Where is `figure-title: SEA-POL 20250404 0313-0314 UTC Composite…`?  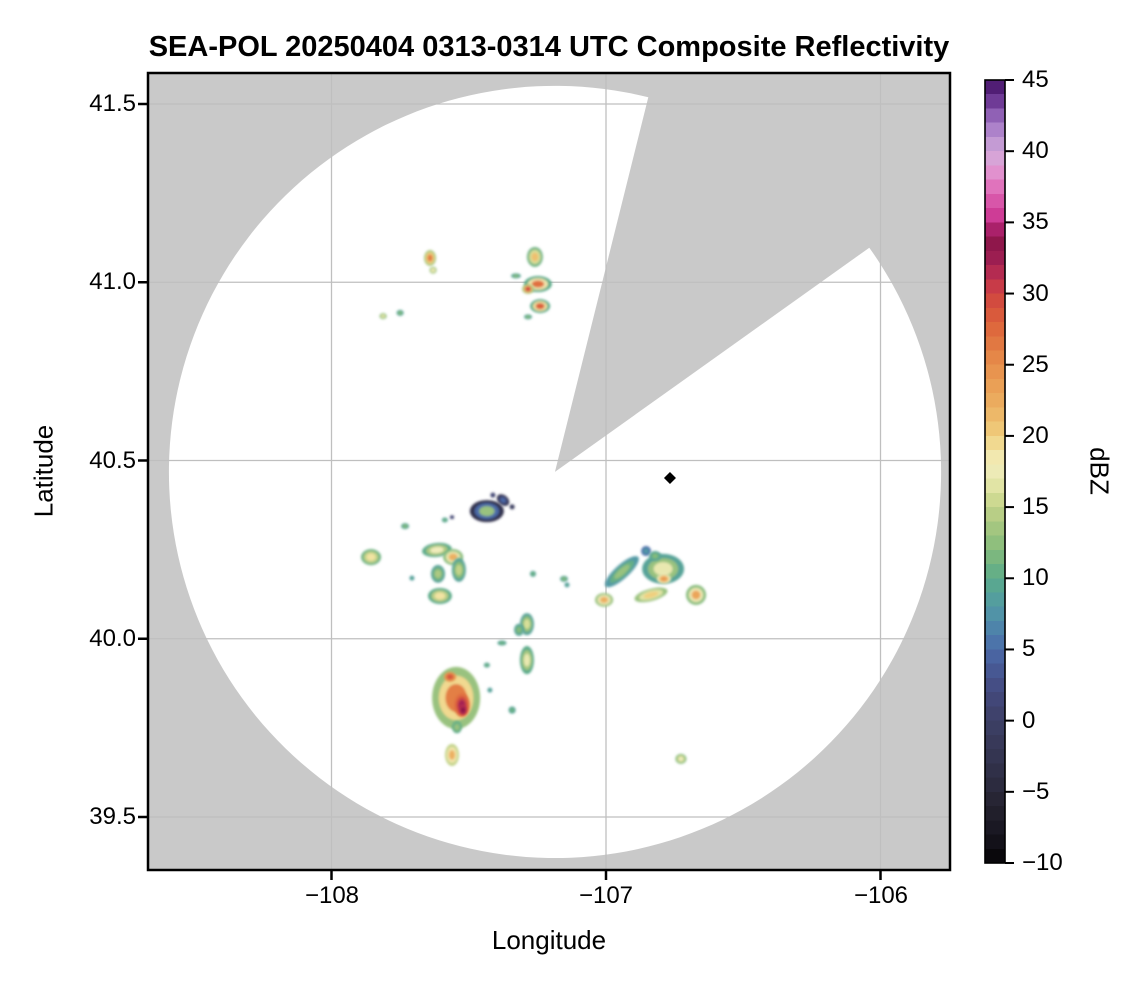
figure-title: SEA-POL 20250404 0313-0314 UTC Composite… is located at coordinates (549, 47).